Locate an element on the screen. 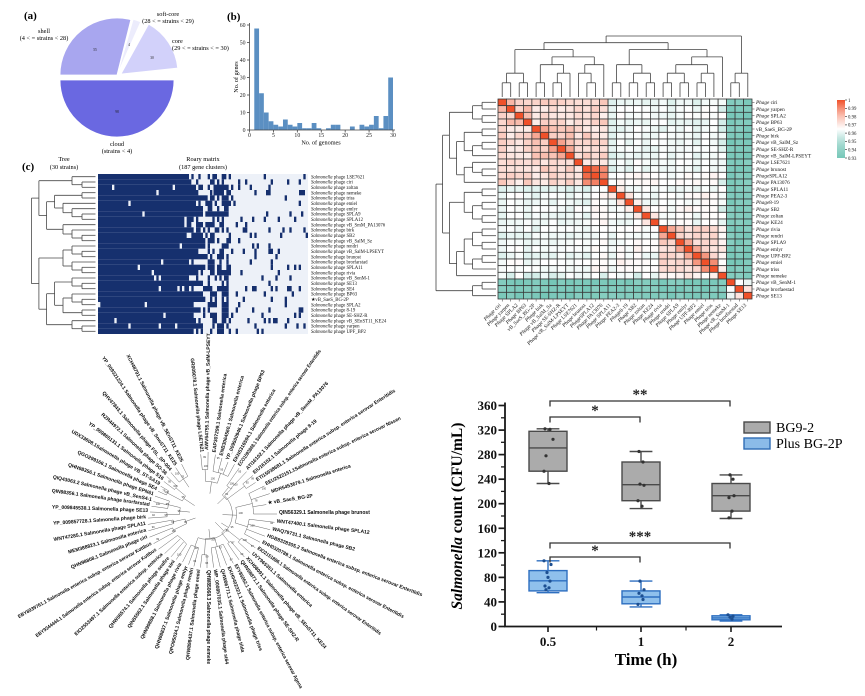 This screenshot has width=865, height=696. svg-text: Salmonella phage rendri is located at coordinates (335, 247).